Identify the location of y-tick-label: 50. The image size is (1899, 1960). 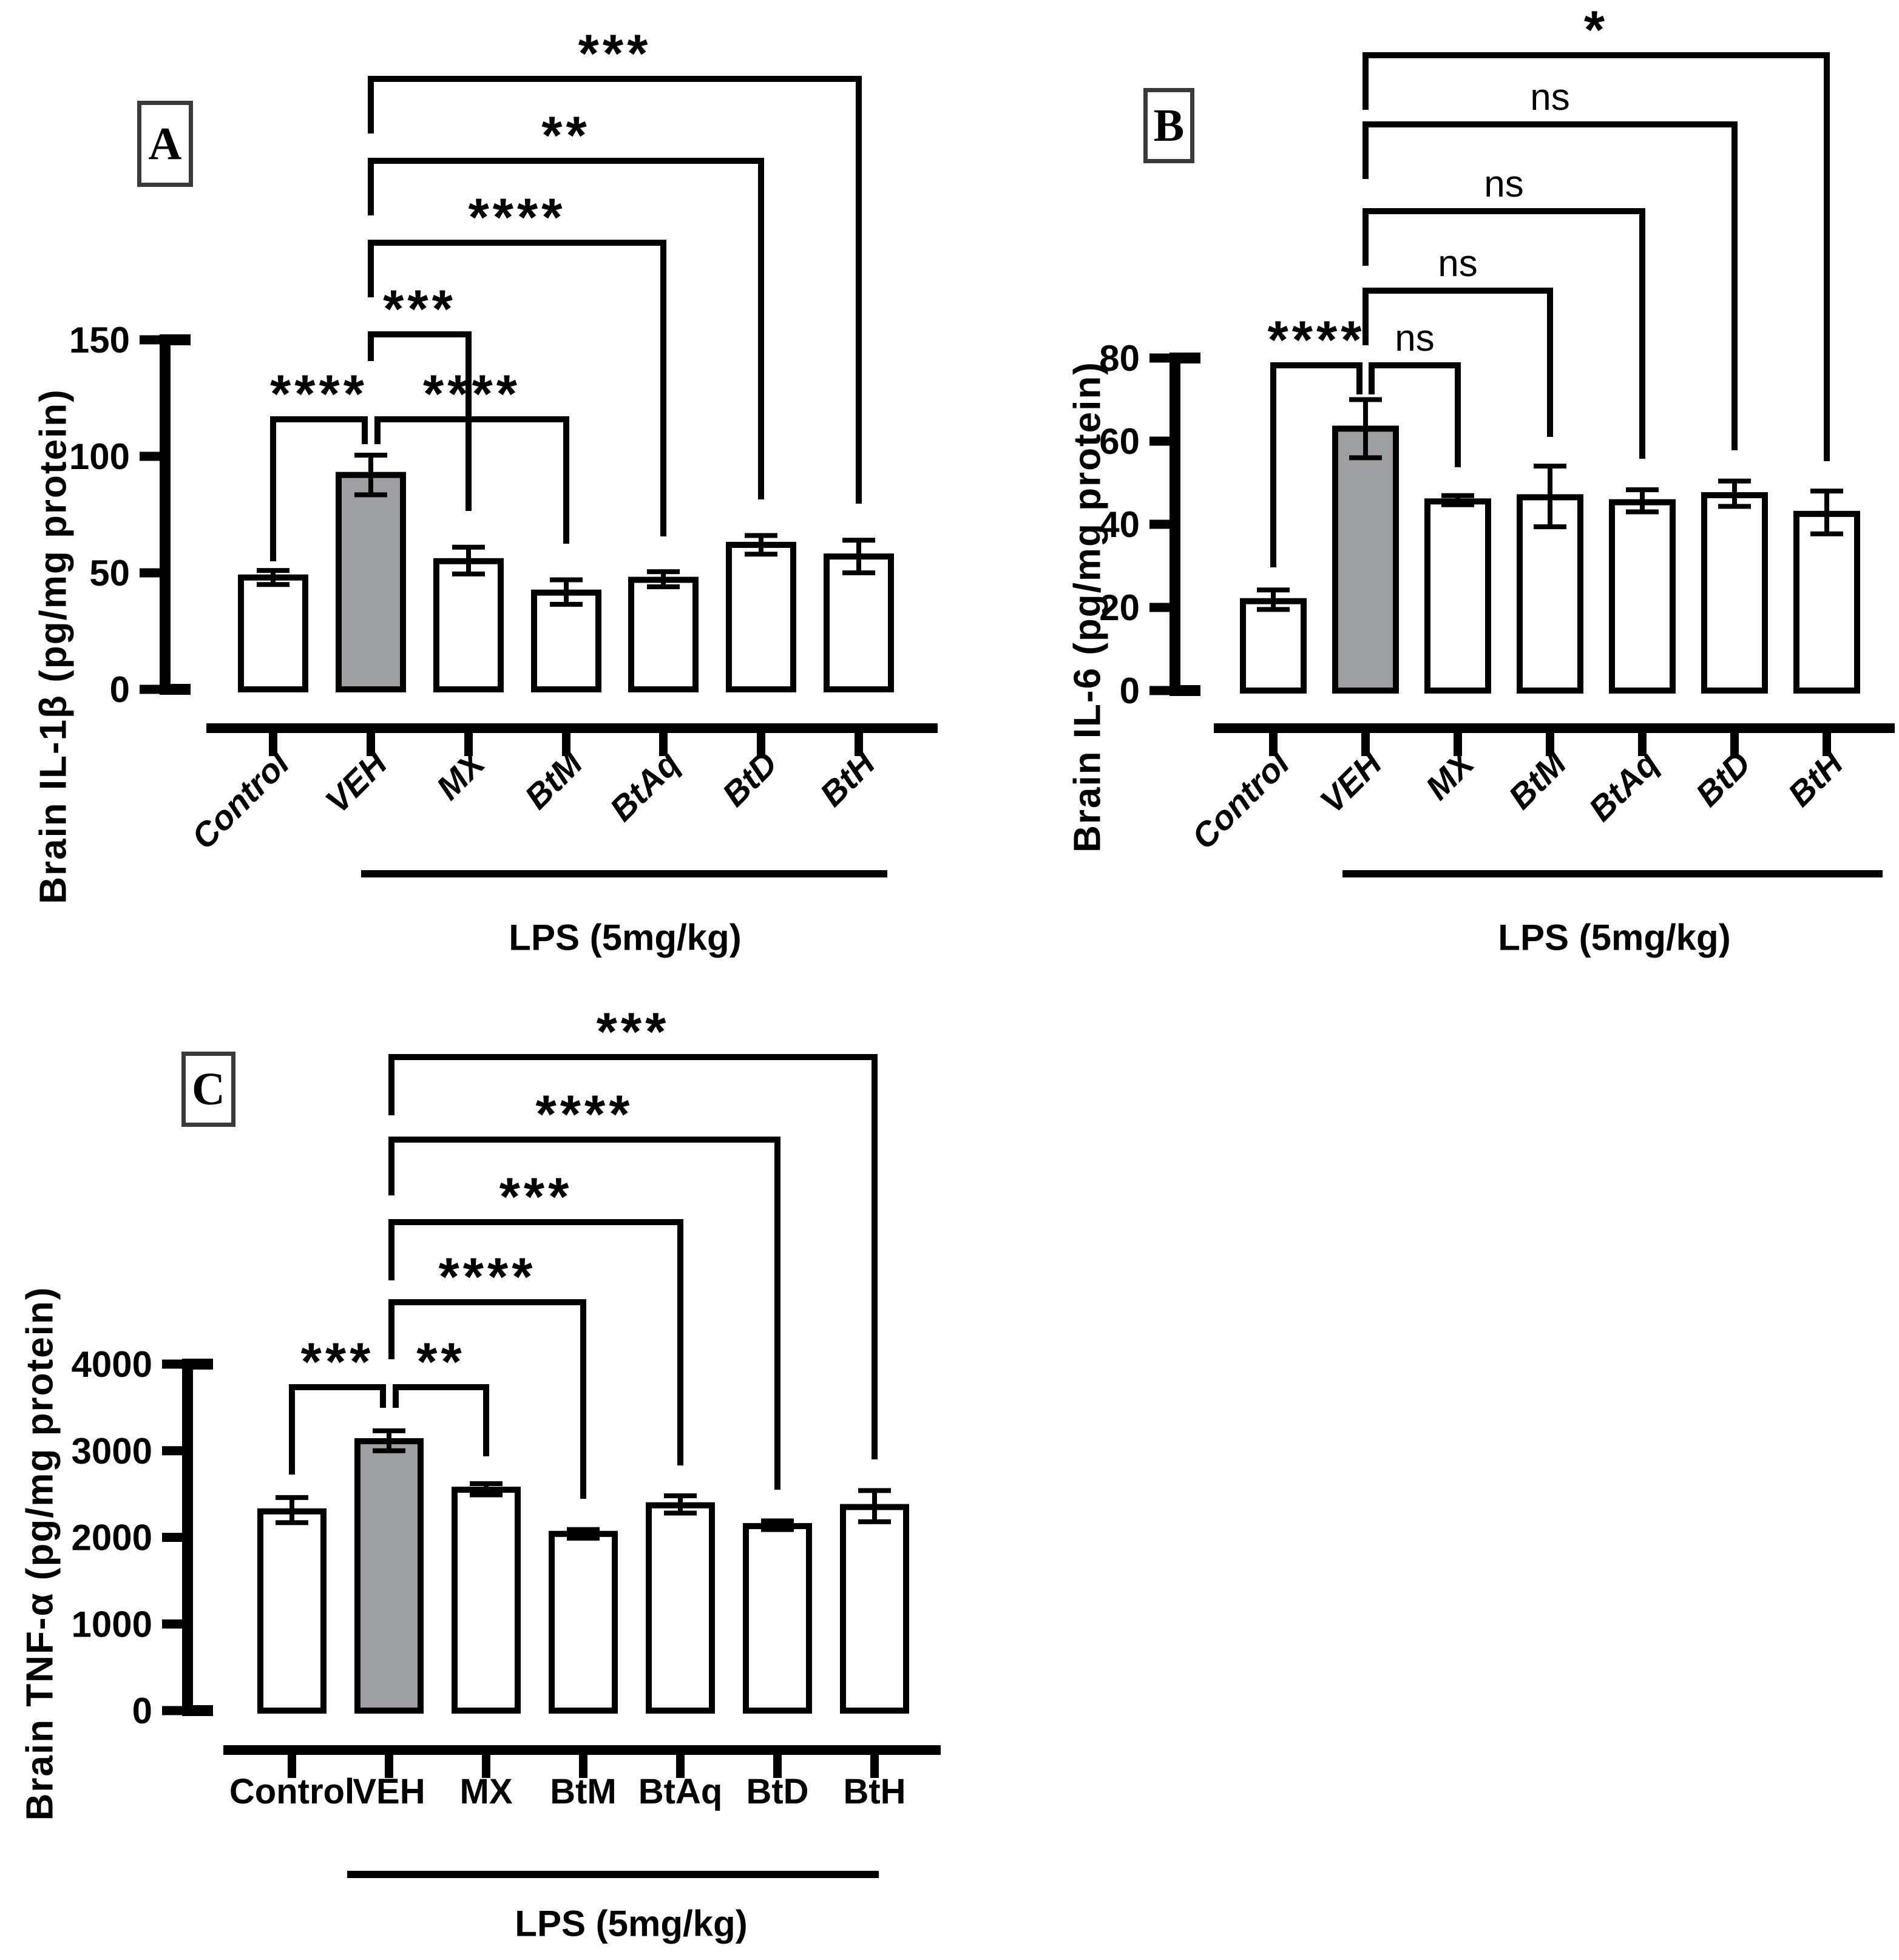
(109, 573).